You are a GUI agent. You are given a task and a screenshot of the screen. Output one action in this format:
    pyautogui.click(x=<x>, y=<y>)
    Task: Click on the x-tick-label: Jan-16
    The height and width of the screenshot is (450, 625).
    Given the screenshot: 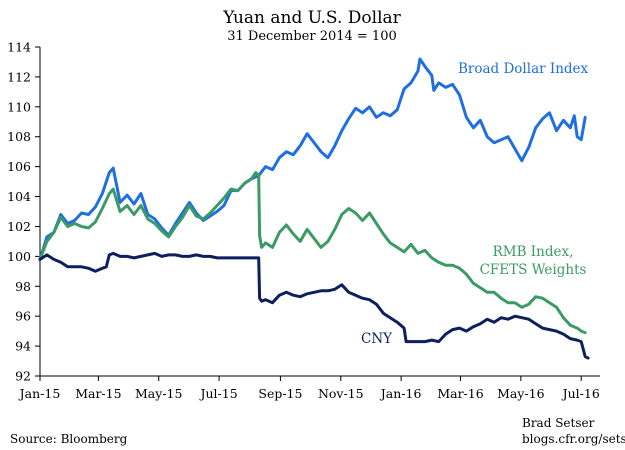 What is the action you would take?
    pyautogui.click(x=400, y=393)
    